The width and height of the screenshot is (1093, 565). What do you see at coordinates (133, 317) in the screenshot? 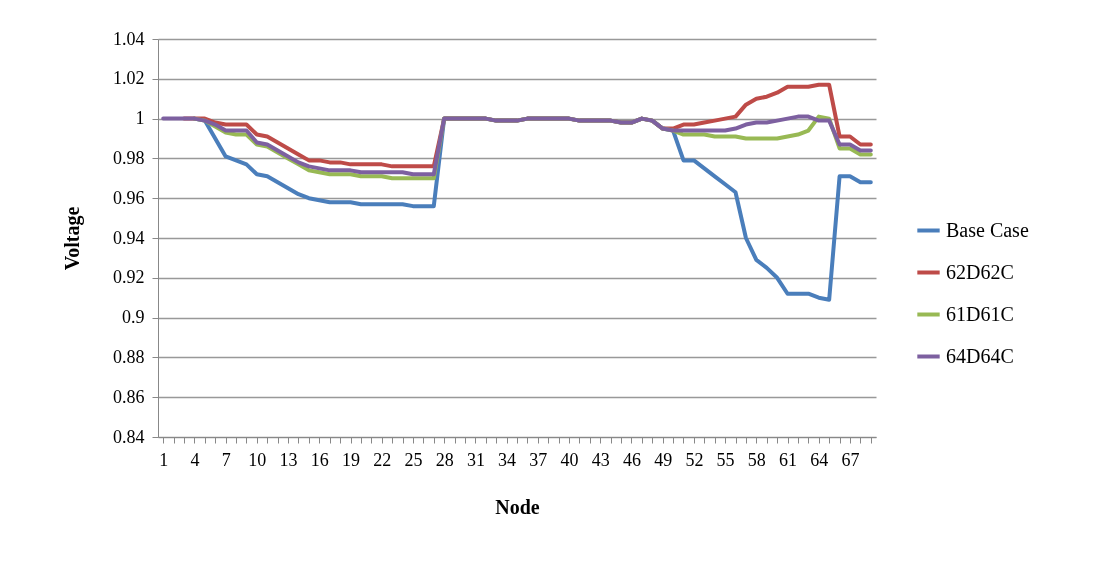
I see `y-tick-label: 0.9` at bounding box center [133, 317].